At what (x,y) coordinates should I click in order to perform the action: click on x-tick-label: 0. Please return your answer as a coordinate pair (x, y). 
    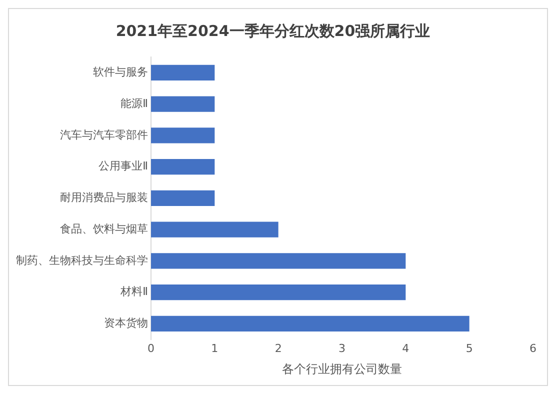
    Looking at the image, I should click on (151, 348).